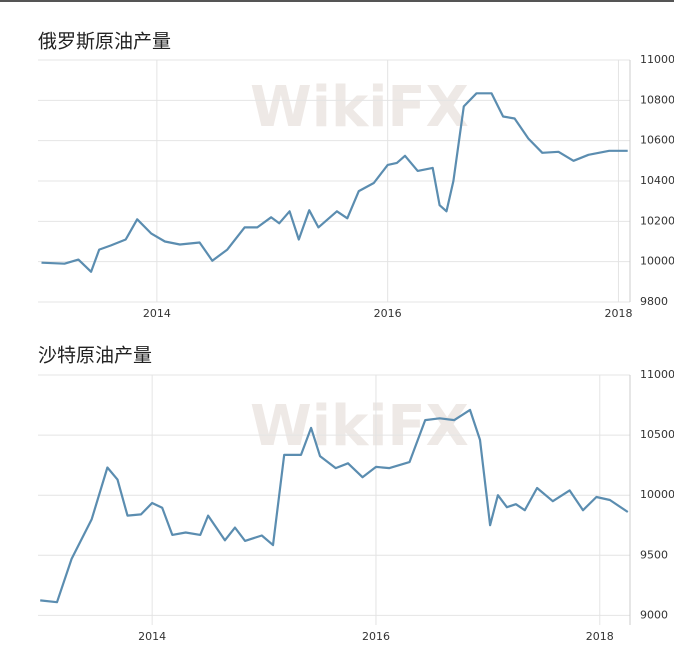  I want to click on y-tick-label: 10600, so click(657, 140).